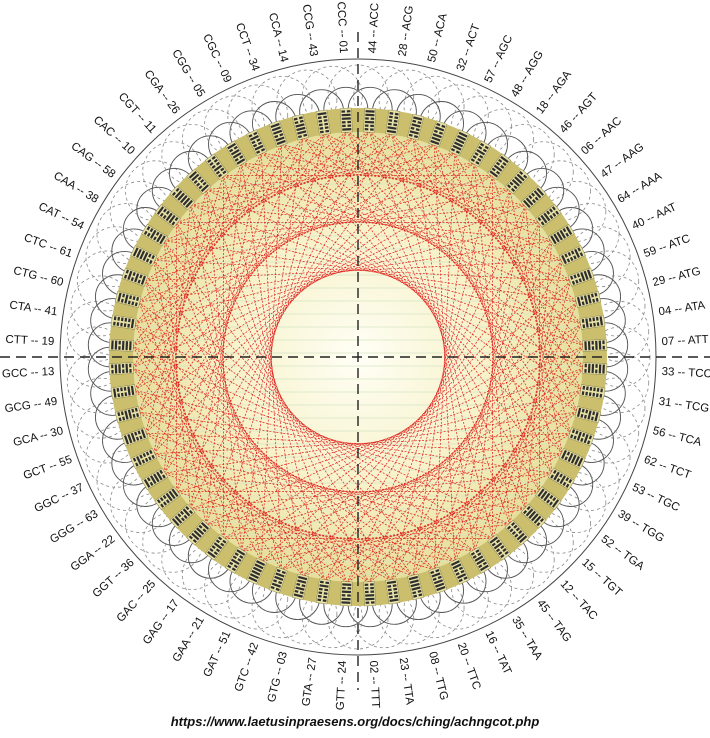 The image size is (710, 738). Describe the element at coordinates (640, 188) in the screenshot. I see `codon-label: 64 -- AAA` at that location.